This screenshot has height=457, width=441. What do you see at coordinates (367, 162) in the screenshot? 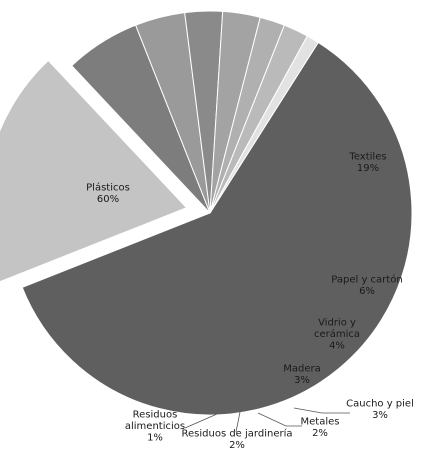
I see `label-textiles: Textiles 19%` at bounding box center [367, 162].